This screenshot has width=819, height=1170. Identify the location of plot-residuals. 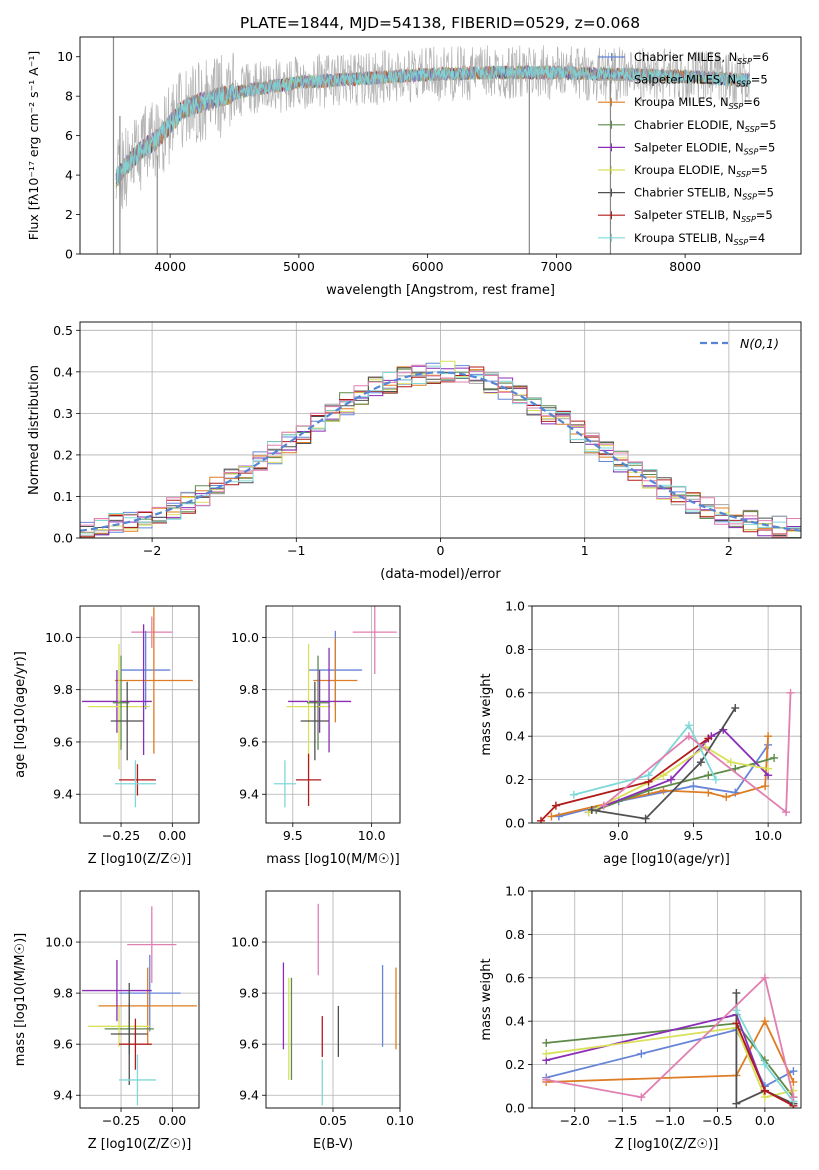
(440, 449).